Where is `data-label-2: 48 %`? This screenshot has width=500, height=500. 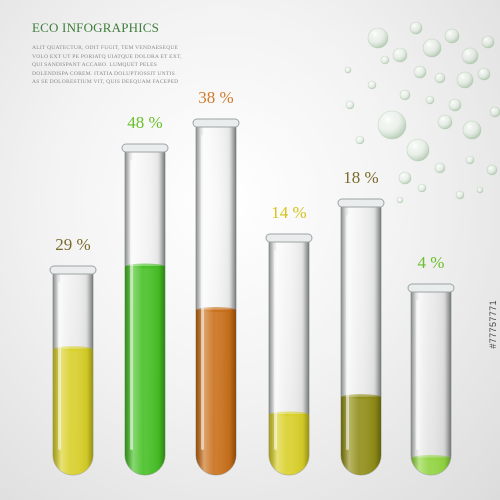 data-label-2: 48 % is located at coordinates (144, 122).